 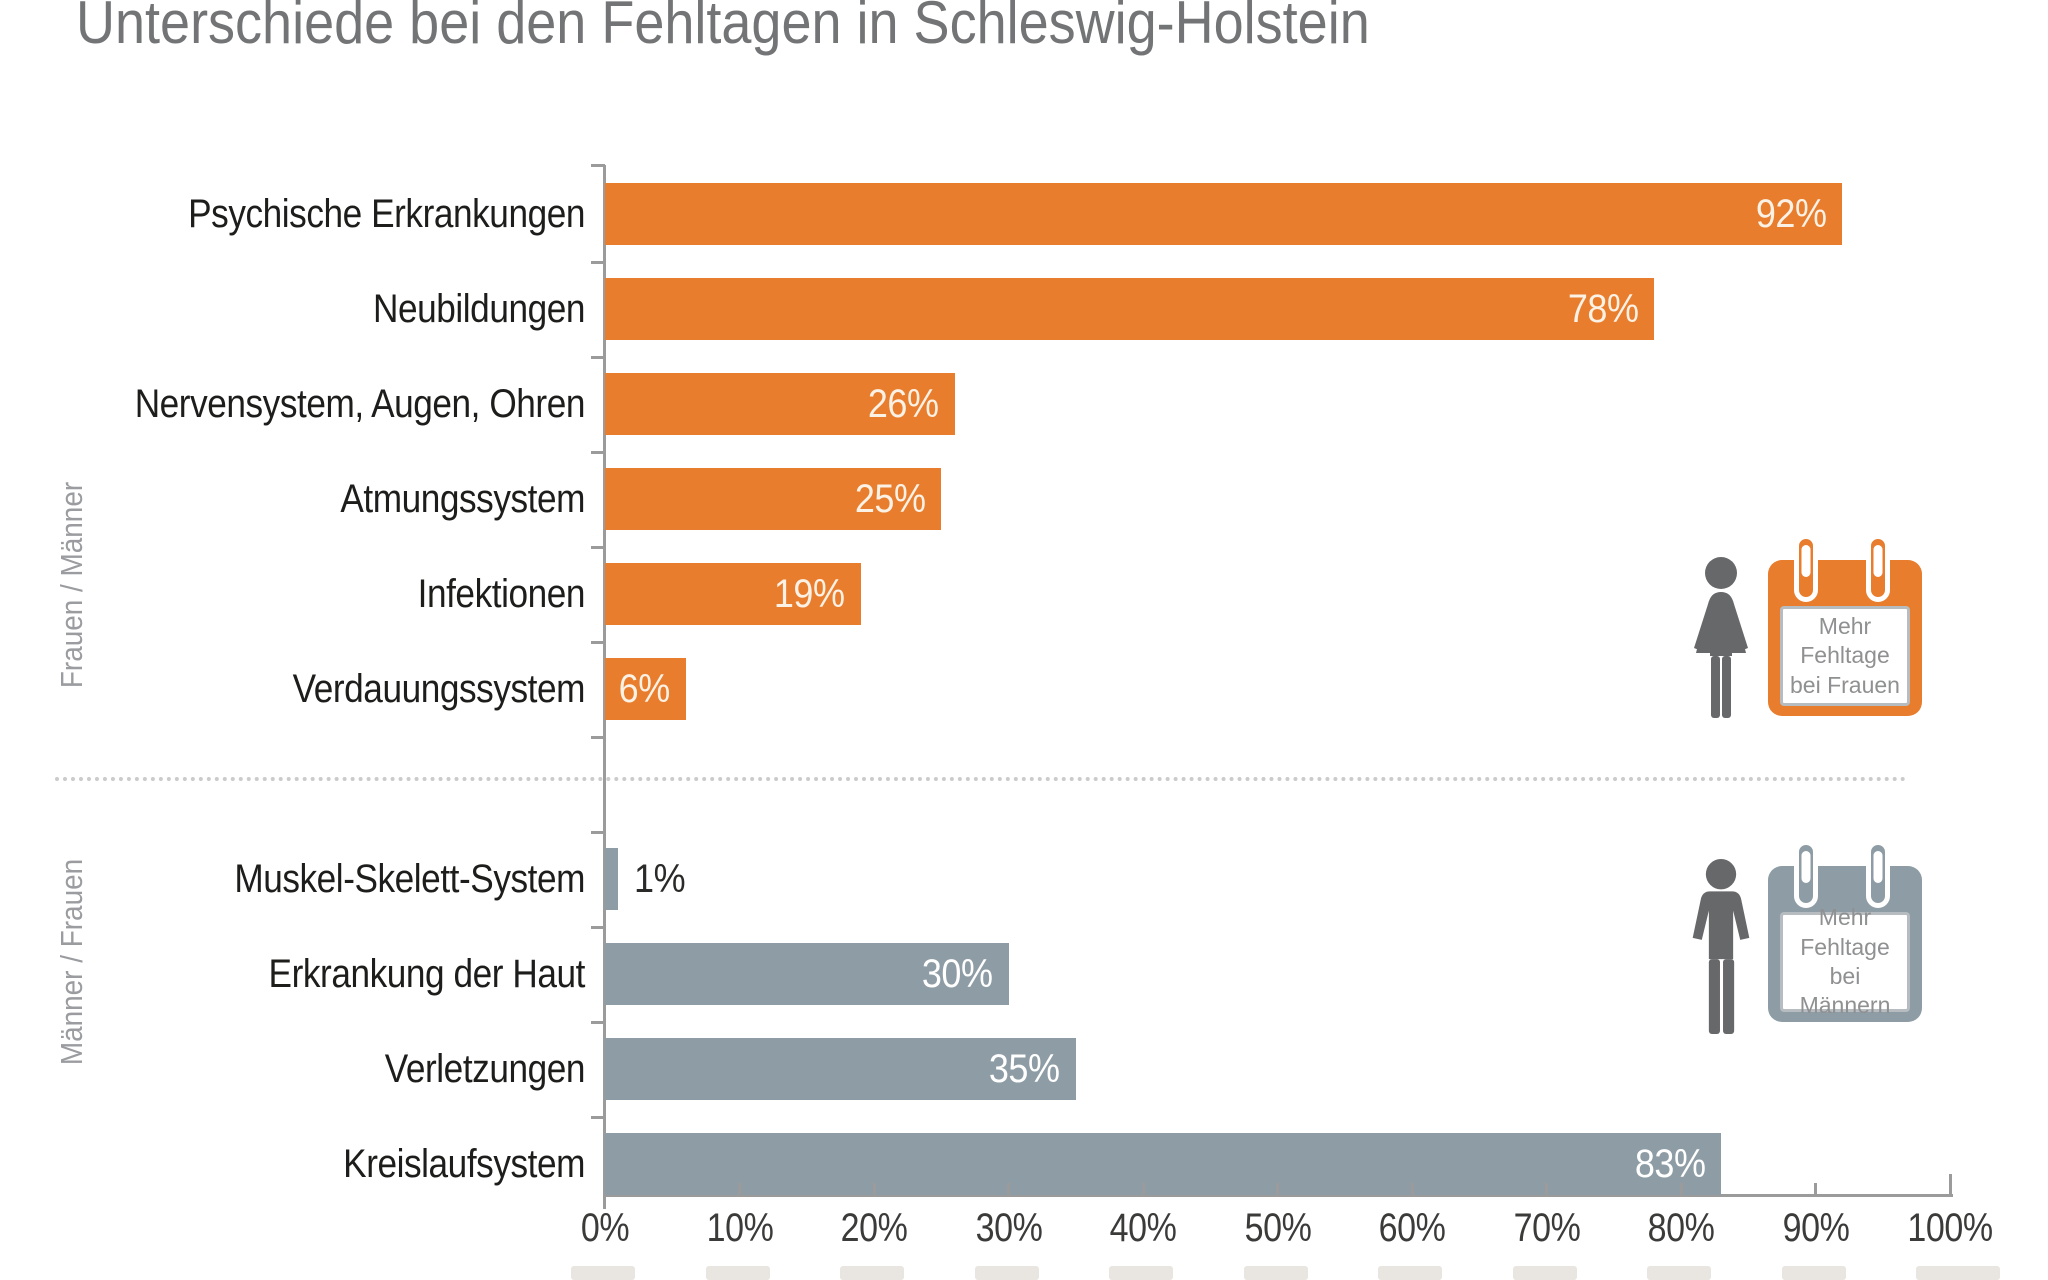 What do you see at coordinates (1721, 946) in the screenshot?
I see `man-icon` at bounding box center [1721, 946].